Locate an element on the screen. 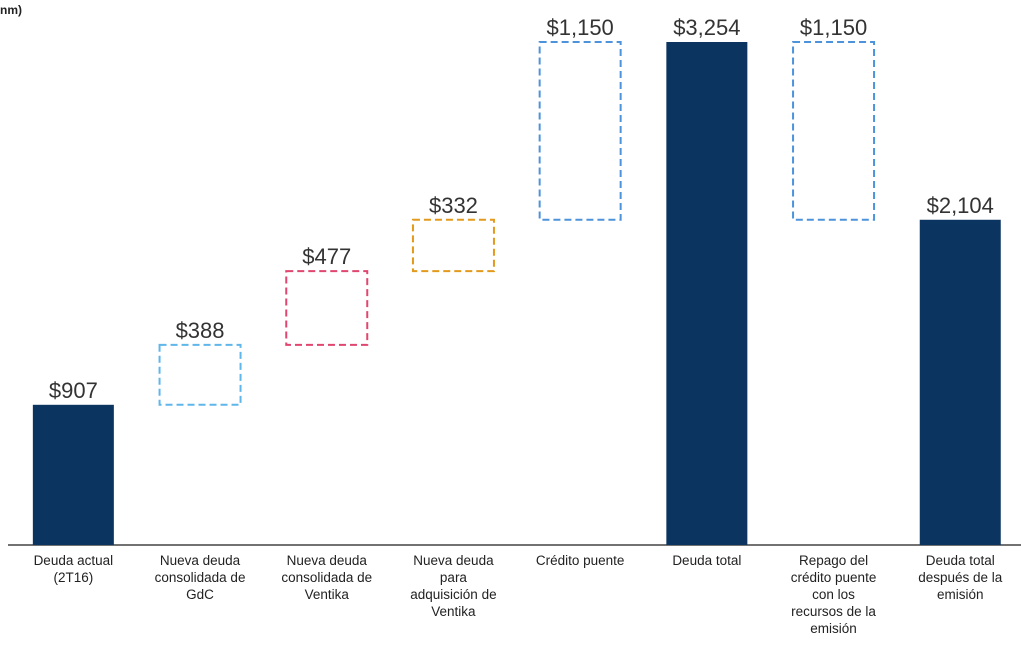 Image resolution: width=1021 pixels, height=652 pixels. x-tick-label: Deuda actual (2T16) is located at coordinates (73, 569).